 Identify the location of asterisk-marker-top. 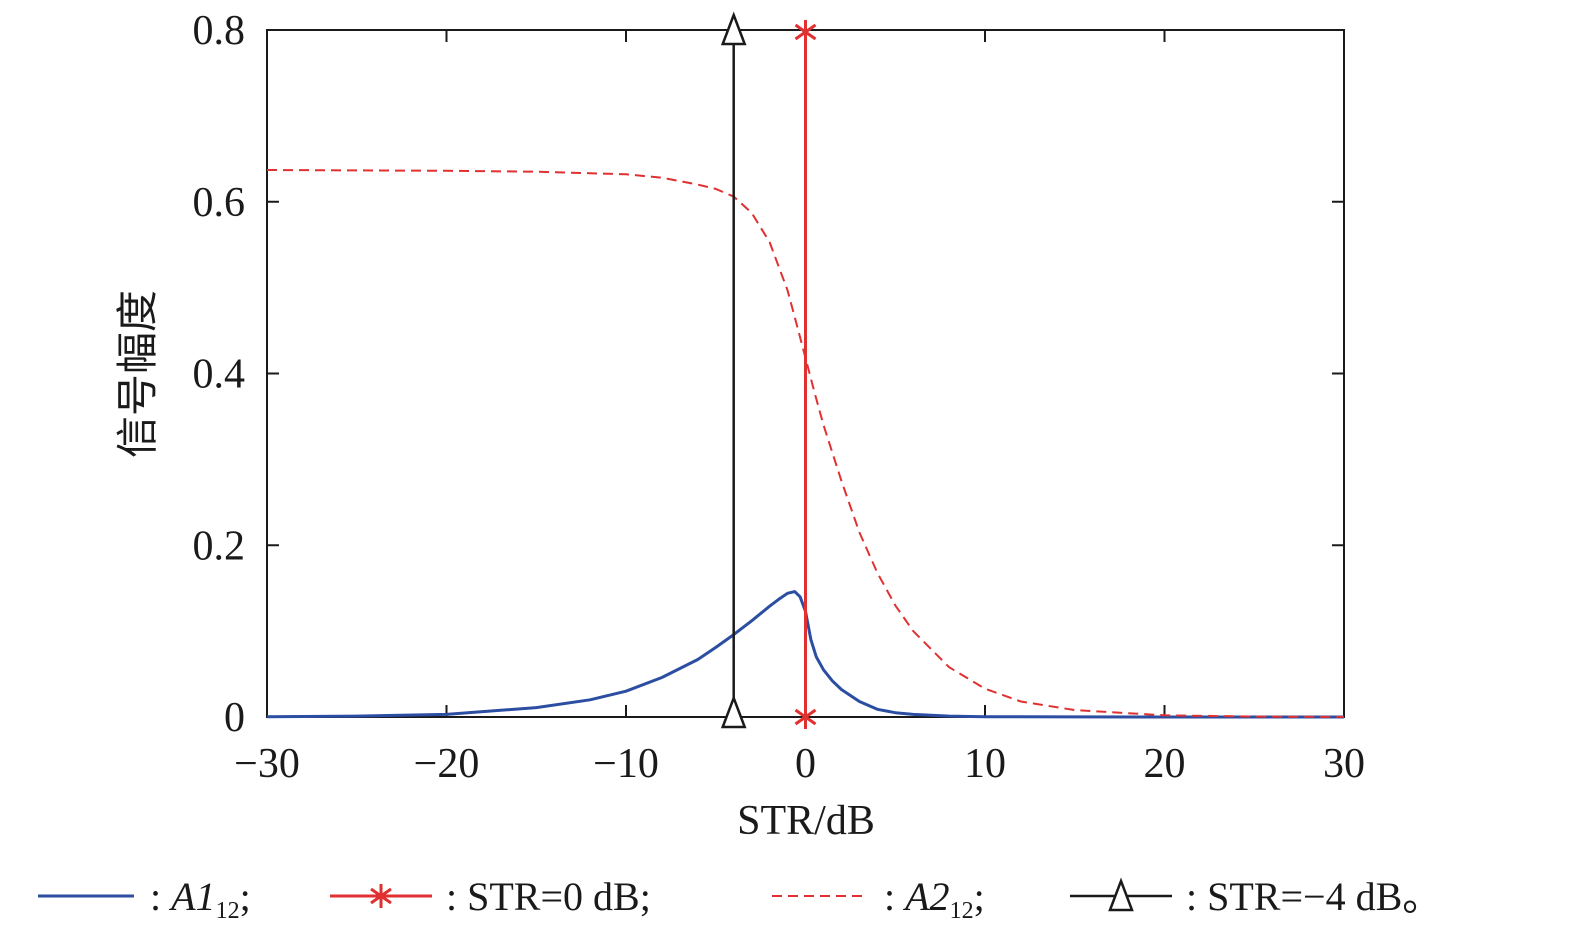
(805, 32).